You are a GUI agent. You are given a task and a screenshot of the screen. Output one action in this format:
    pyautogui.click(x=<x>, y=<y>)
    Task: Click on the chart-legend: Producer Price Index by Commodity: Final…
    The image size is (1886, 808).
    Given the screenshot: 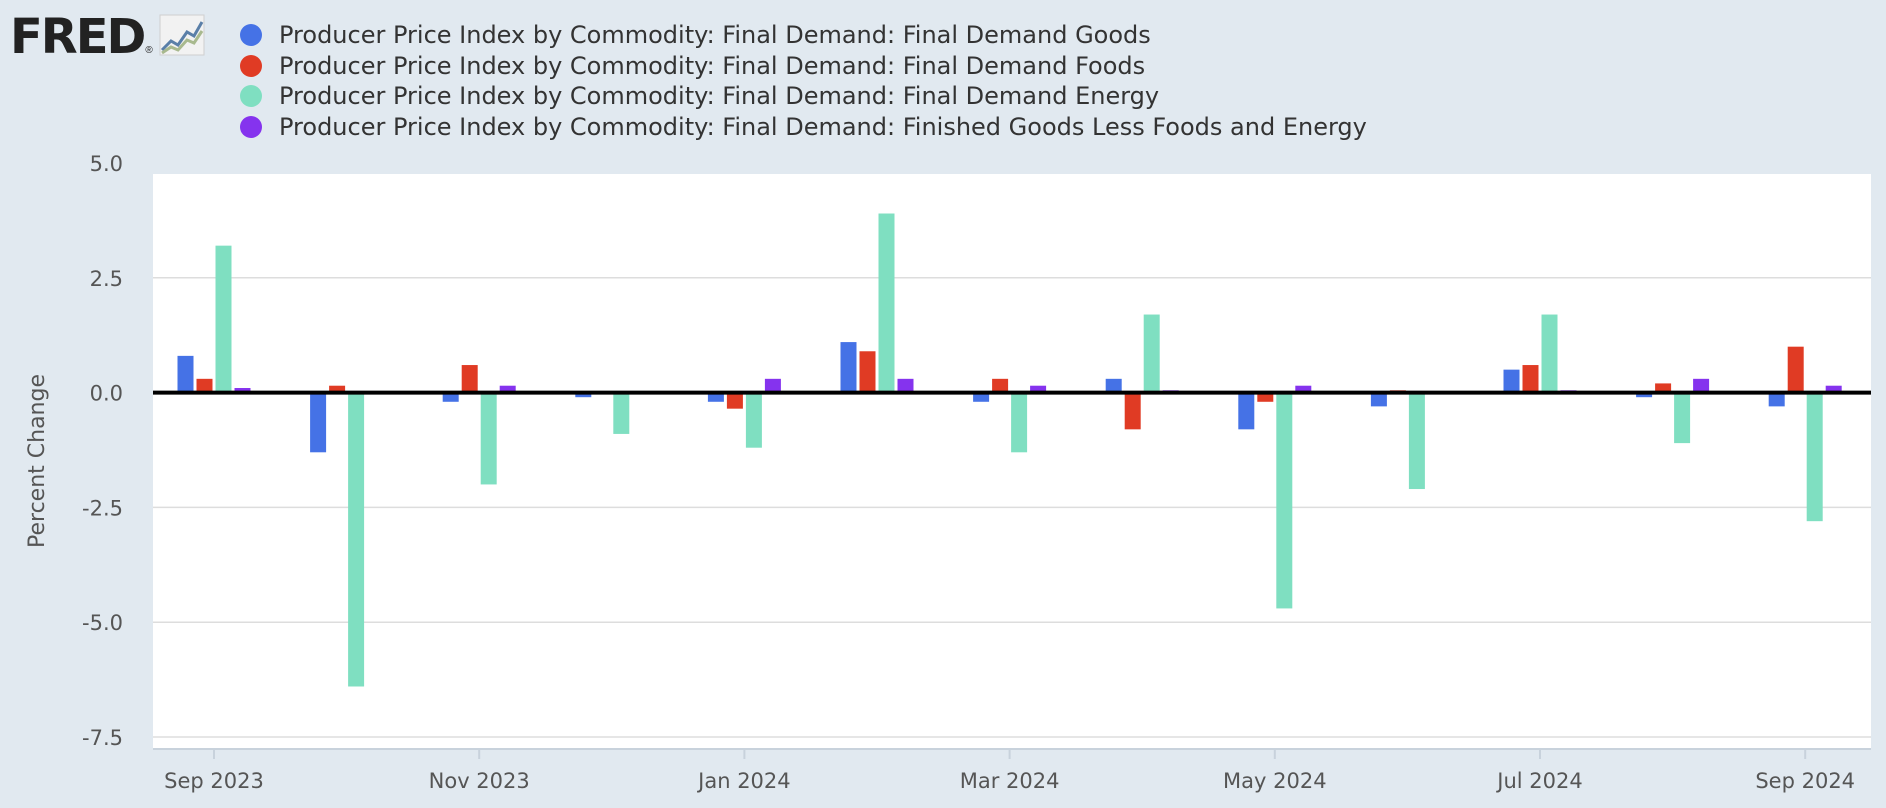 What is the action you would take?
    pyautogui.click(x=803, y=81)
    